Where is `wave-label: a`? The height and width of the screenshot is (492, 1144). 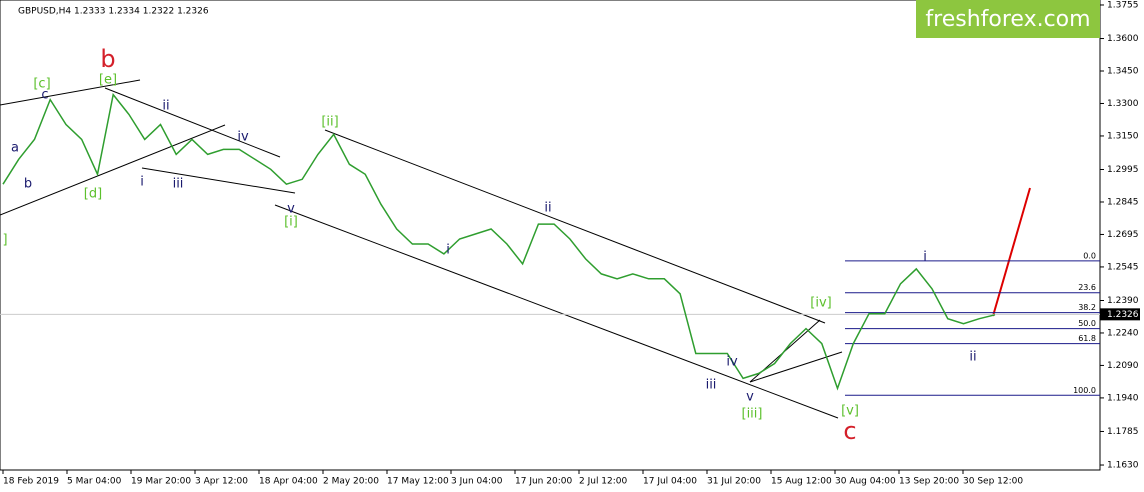 wave-label: a is located at coordinates (15, 148).